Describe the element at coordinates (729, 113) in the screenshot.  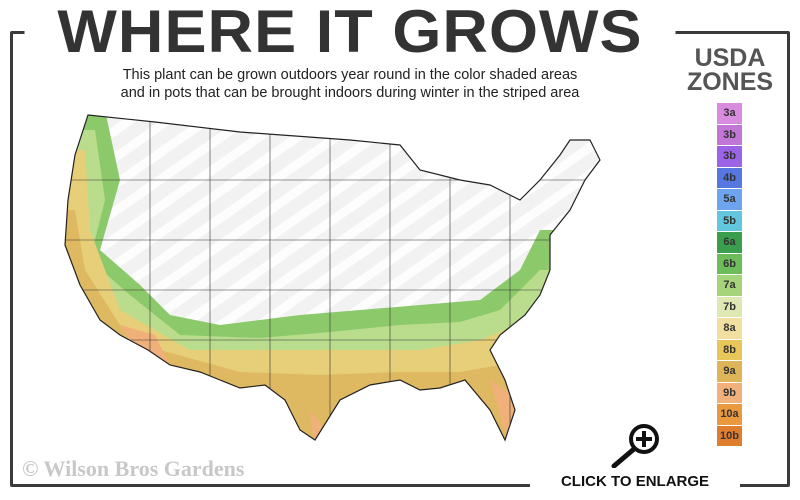
I see `zone-swatch-3a: 3a` at that location.